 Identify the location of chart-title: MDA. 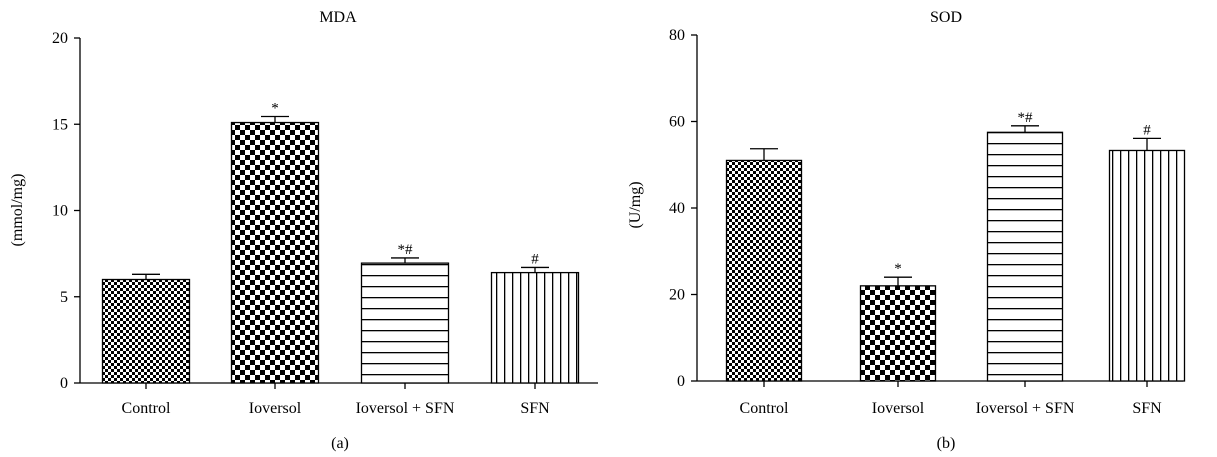
(338, 17).